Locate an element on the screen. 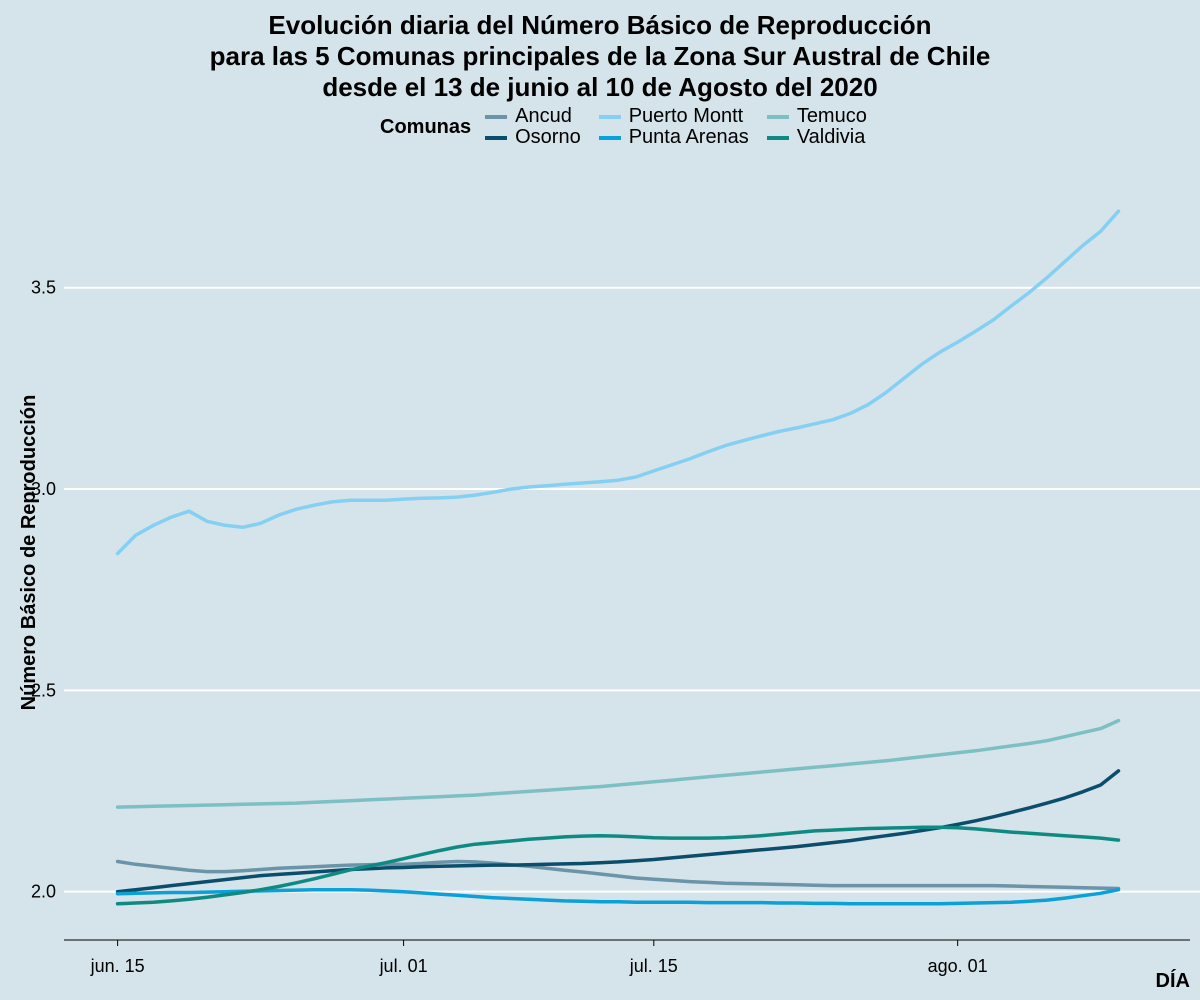  y-tick-label: 2.0 is located at coordinates (43, 892).